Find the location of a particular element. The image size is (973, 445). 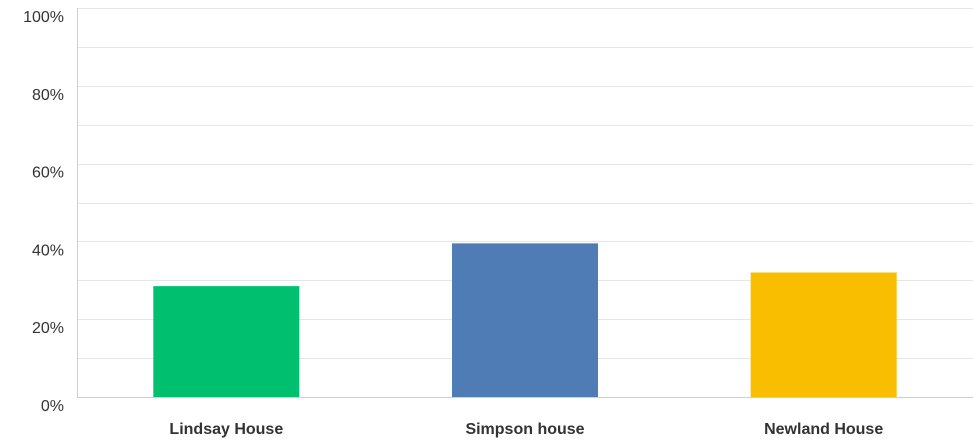

bar-simpson-house is located at coordinates (525, 320).